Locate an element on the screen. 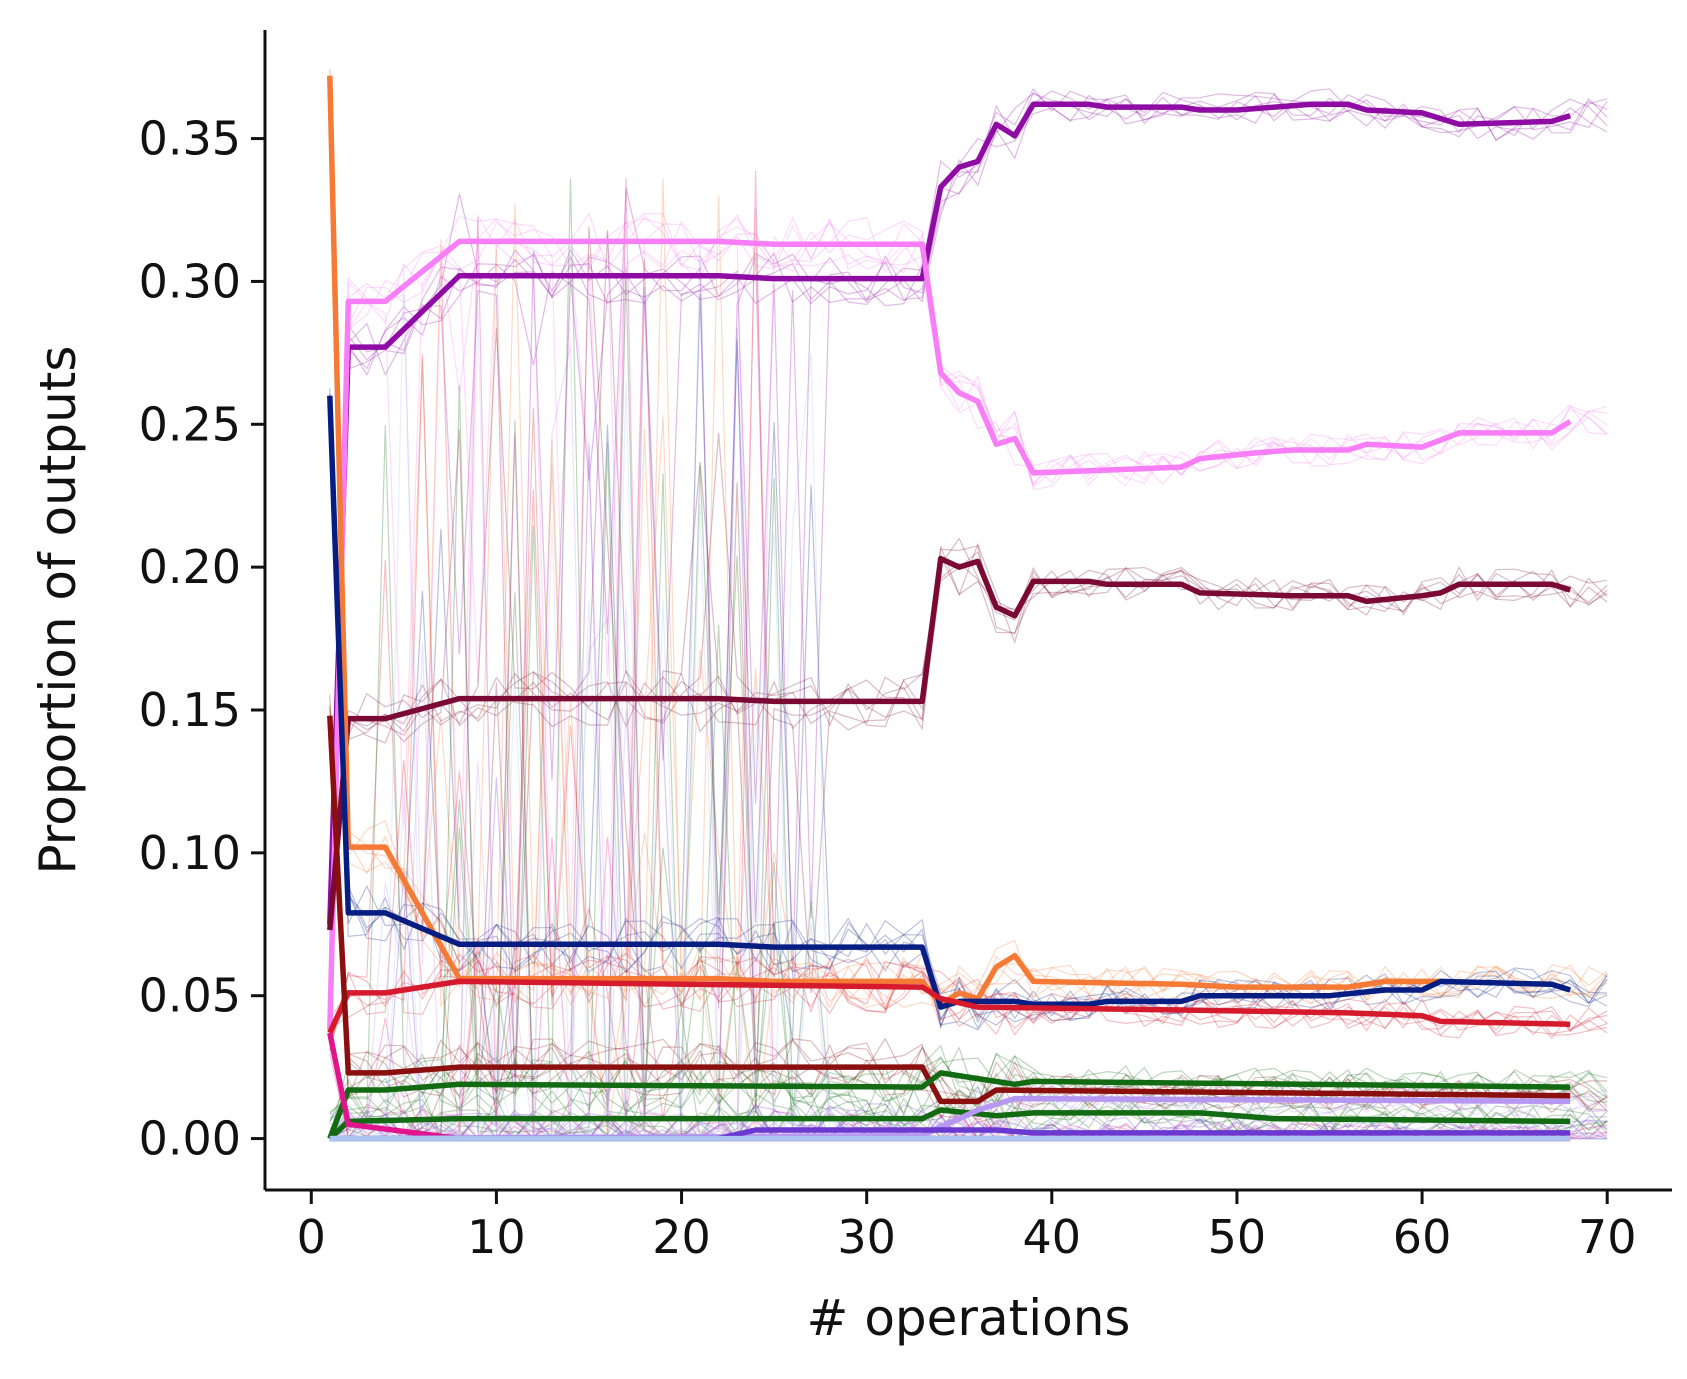  y-tick-label: 0.30 is located at coordinates (190, 281).